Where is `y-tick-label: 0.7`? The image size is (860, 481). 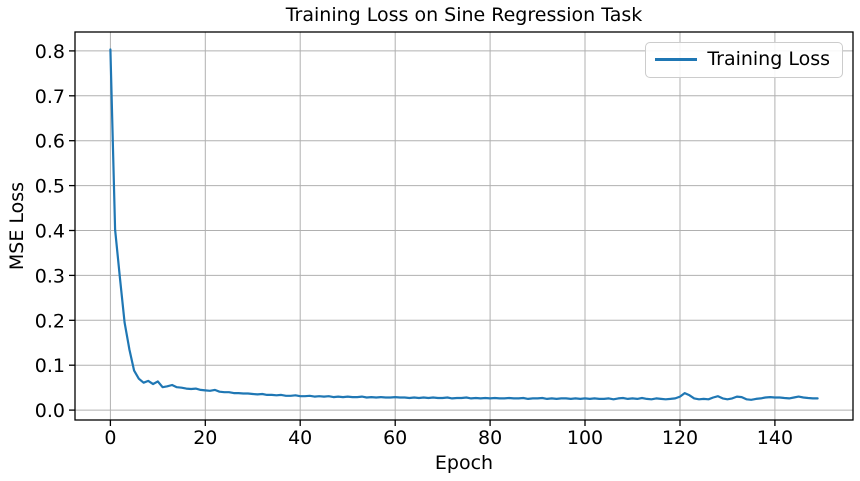 y-tick-label: 0.7 is located at coordinates (50, 97).